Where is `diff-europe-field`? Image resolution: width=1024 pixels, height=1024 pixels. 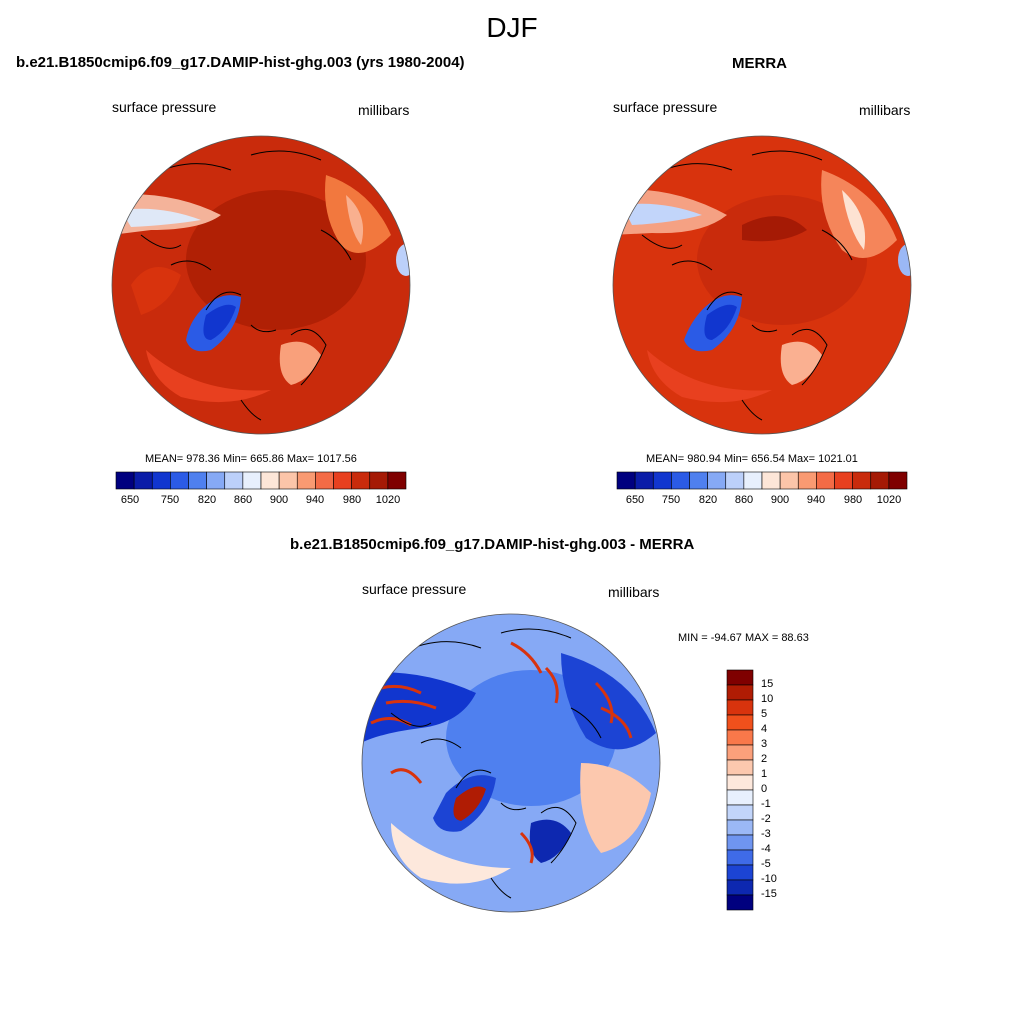 diff-europe-field is located at coordinates (615, 808).